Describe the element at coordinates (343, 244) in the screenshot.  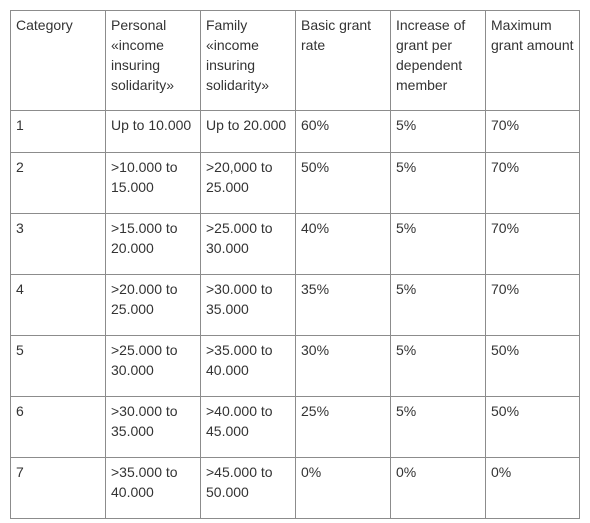
I see `table-cell: 40%` at that location.